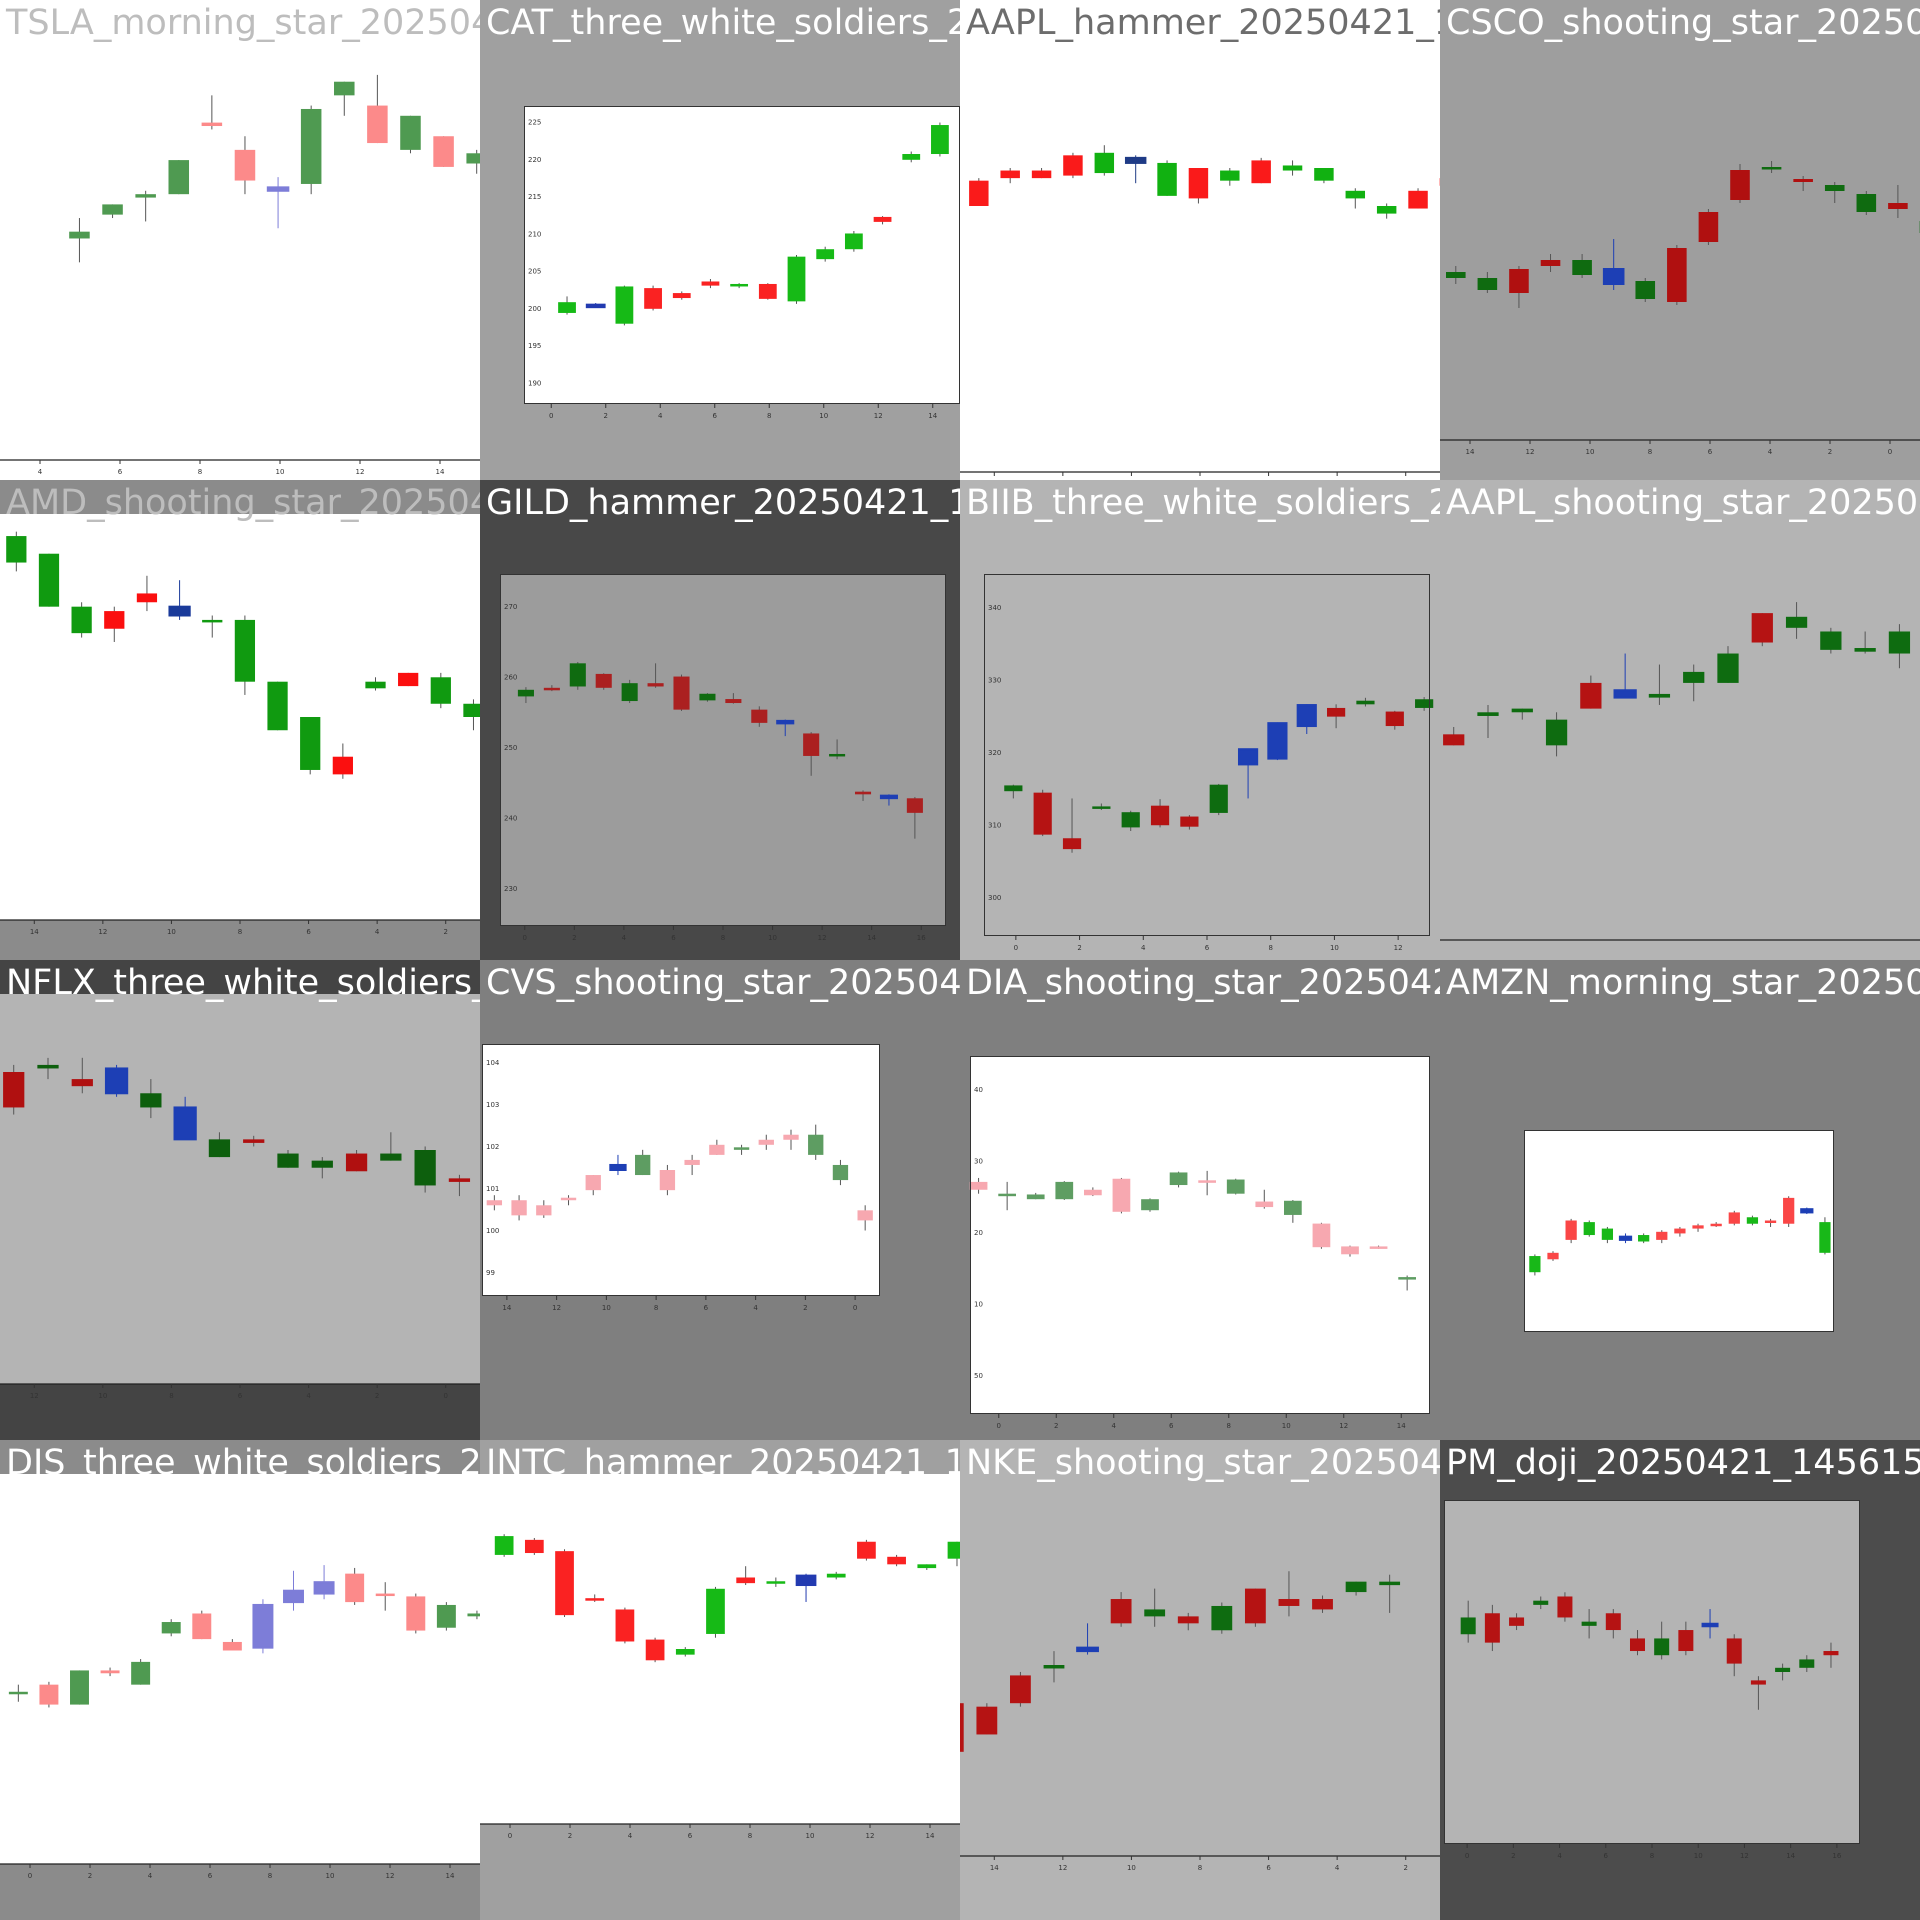 This screenshot has width=1920, height=1920. Describe the element at coordinates (534, 123) in the screenshot. I see `y-tick-label: 225` at that location.